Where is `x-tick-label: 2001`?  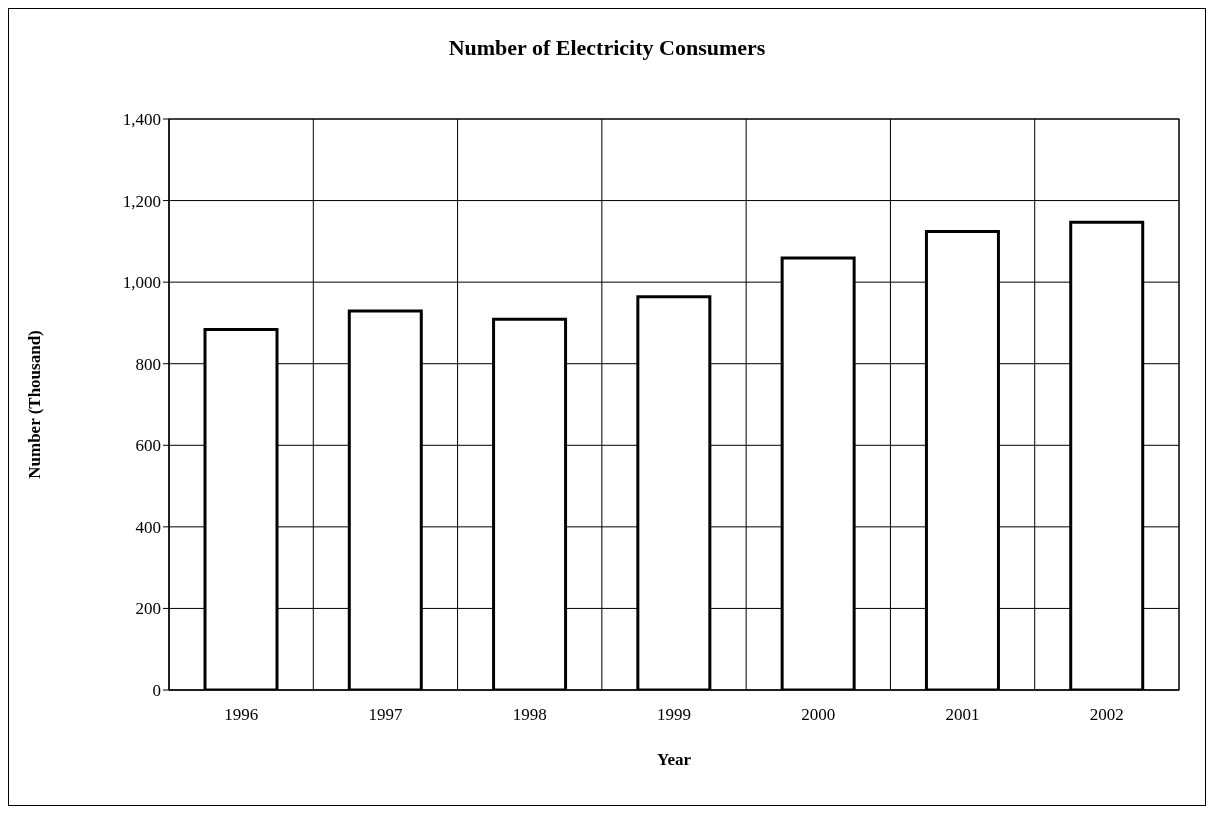
x-tick-label: 2001 is located at coordinates (962, 715).